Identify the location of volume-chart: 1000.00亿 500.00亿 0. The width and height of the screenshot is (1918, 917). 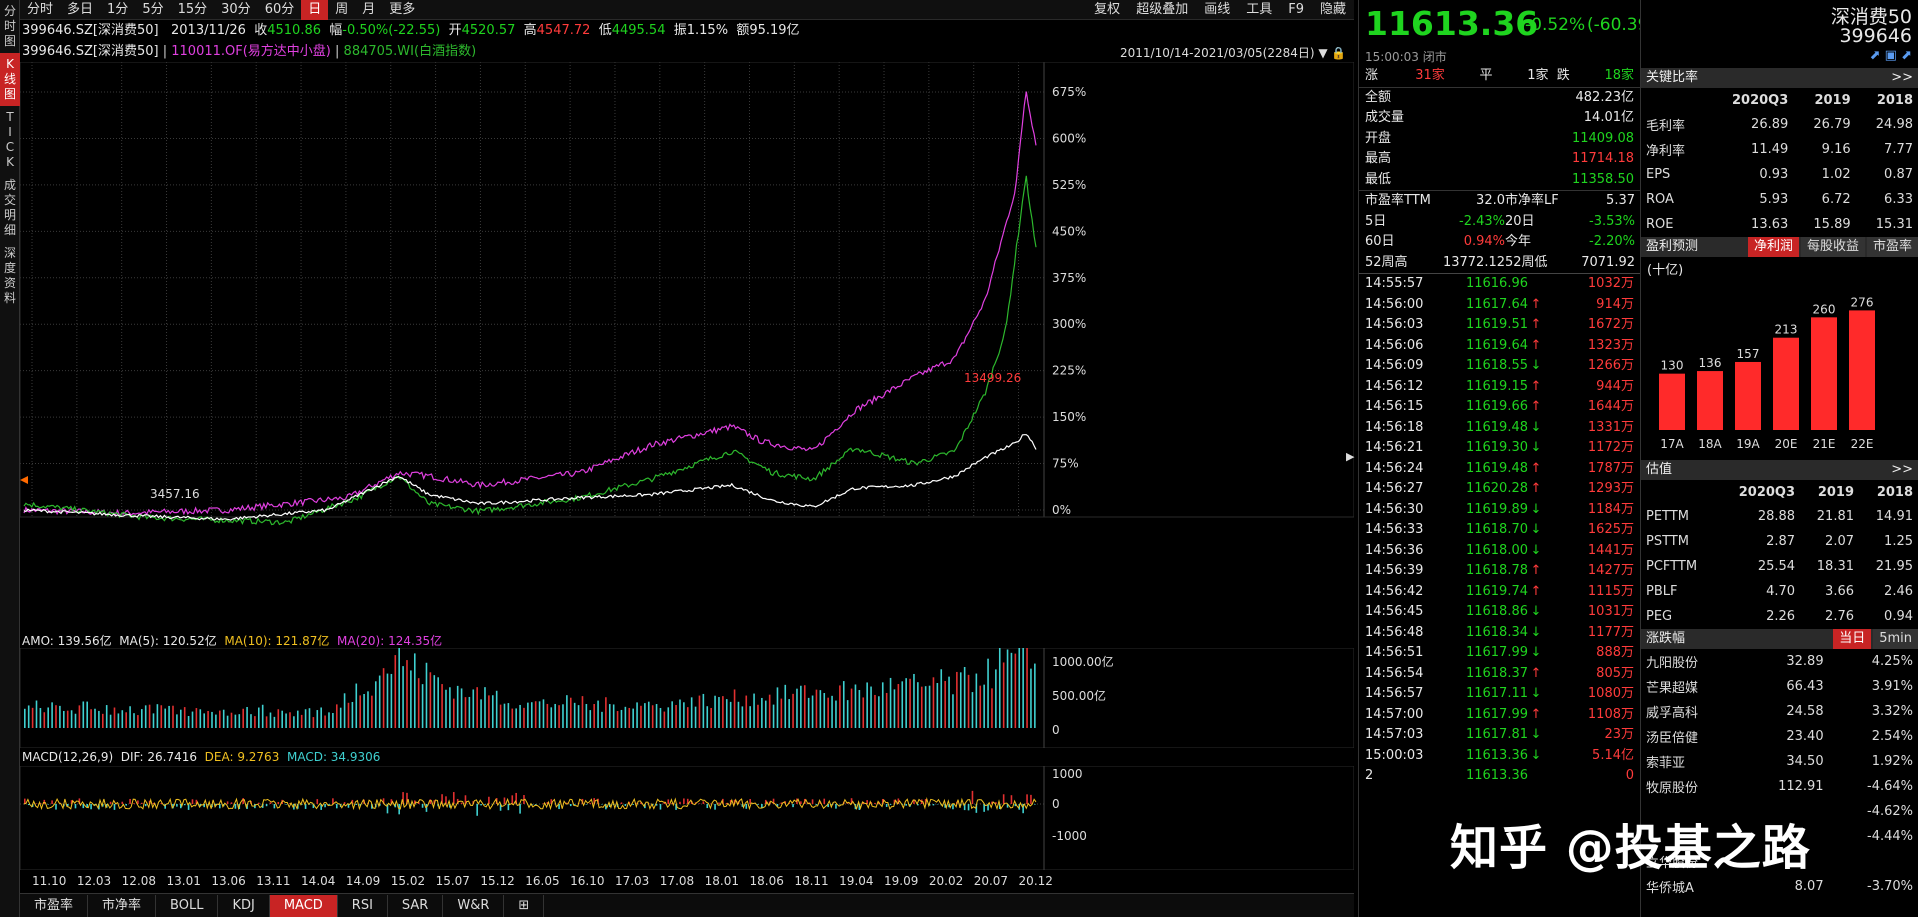
(687, 698).